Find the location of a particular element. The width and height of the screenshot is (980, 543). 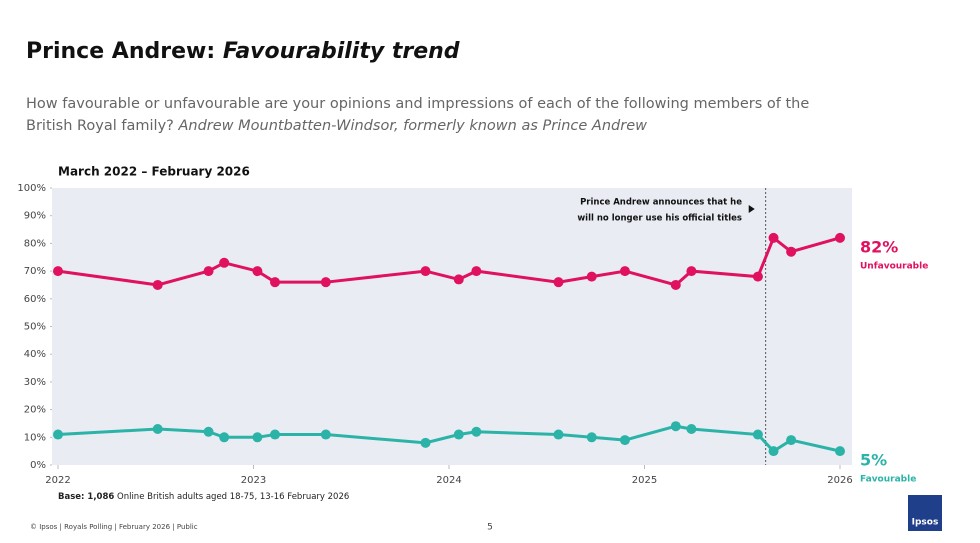

annotation-text: will no longer use his official titles is located at coordinates (659, 219).